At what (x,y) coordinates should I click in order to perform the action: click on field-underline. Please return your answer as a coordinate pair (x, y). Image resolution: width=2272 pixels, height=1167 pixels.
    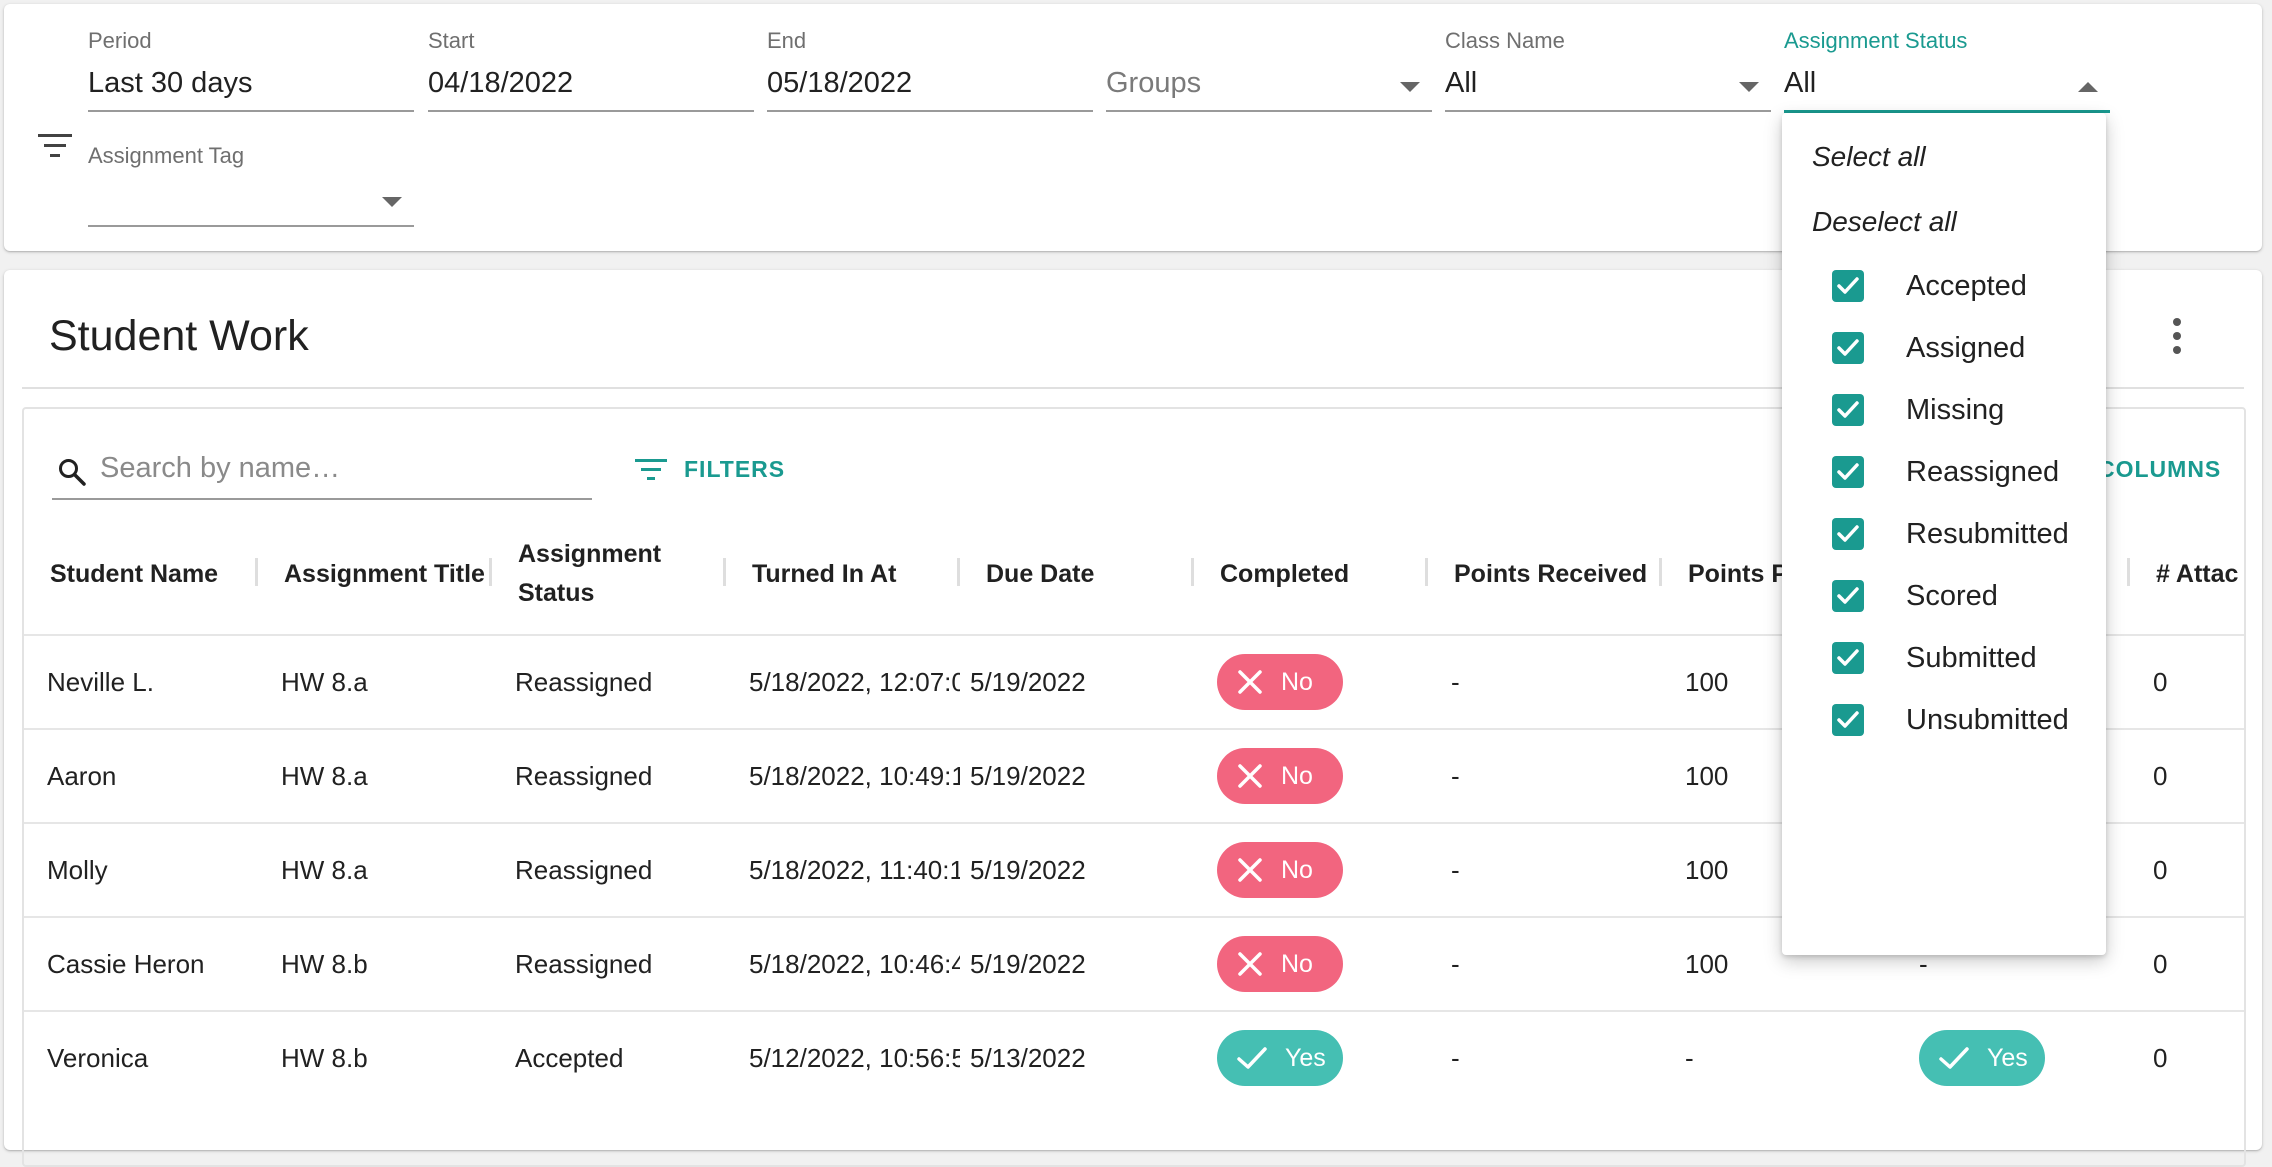
    Looking at the image, I should click on (1269, 111).